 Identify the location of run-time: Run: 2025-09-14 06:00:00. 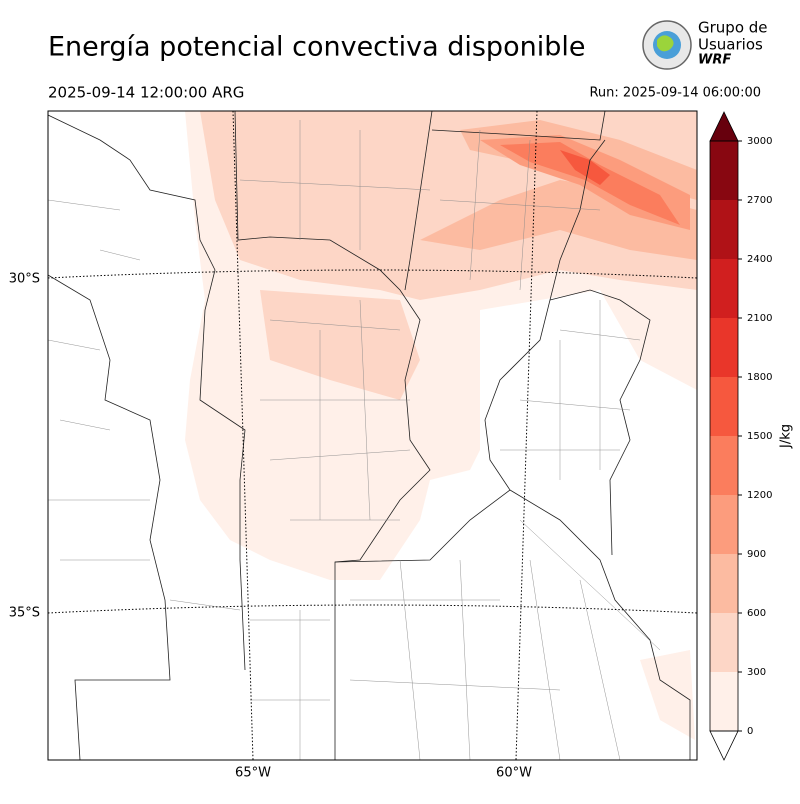
(675, 93).